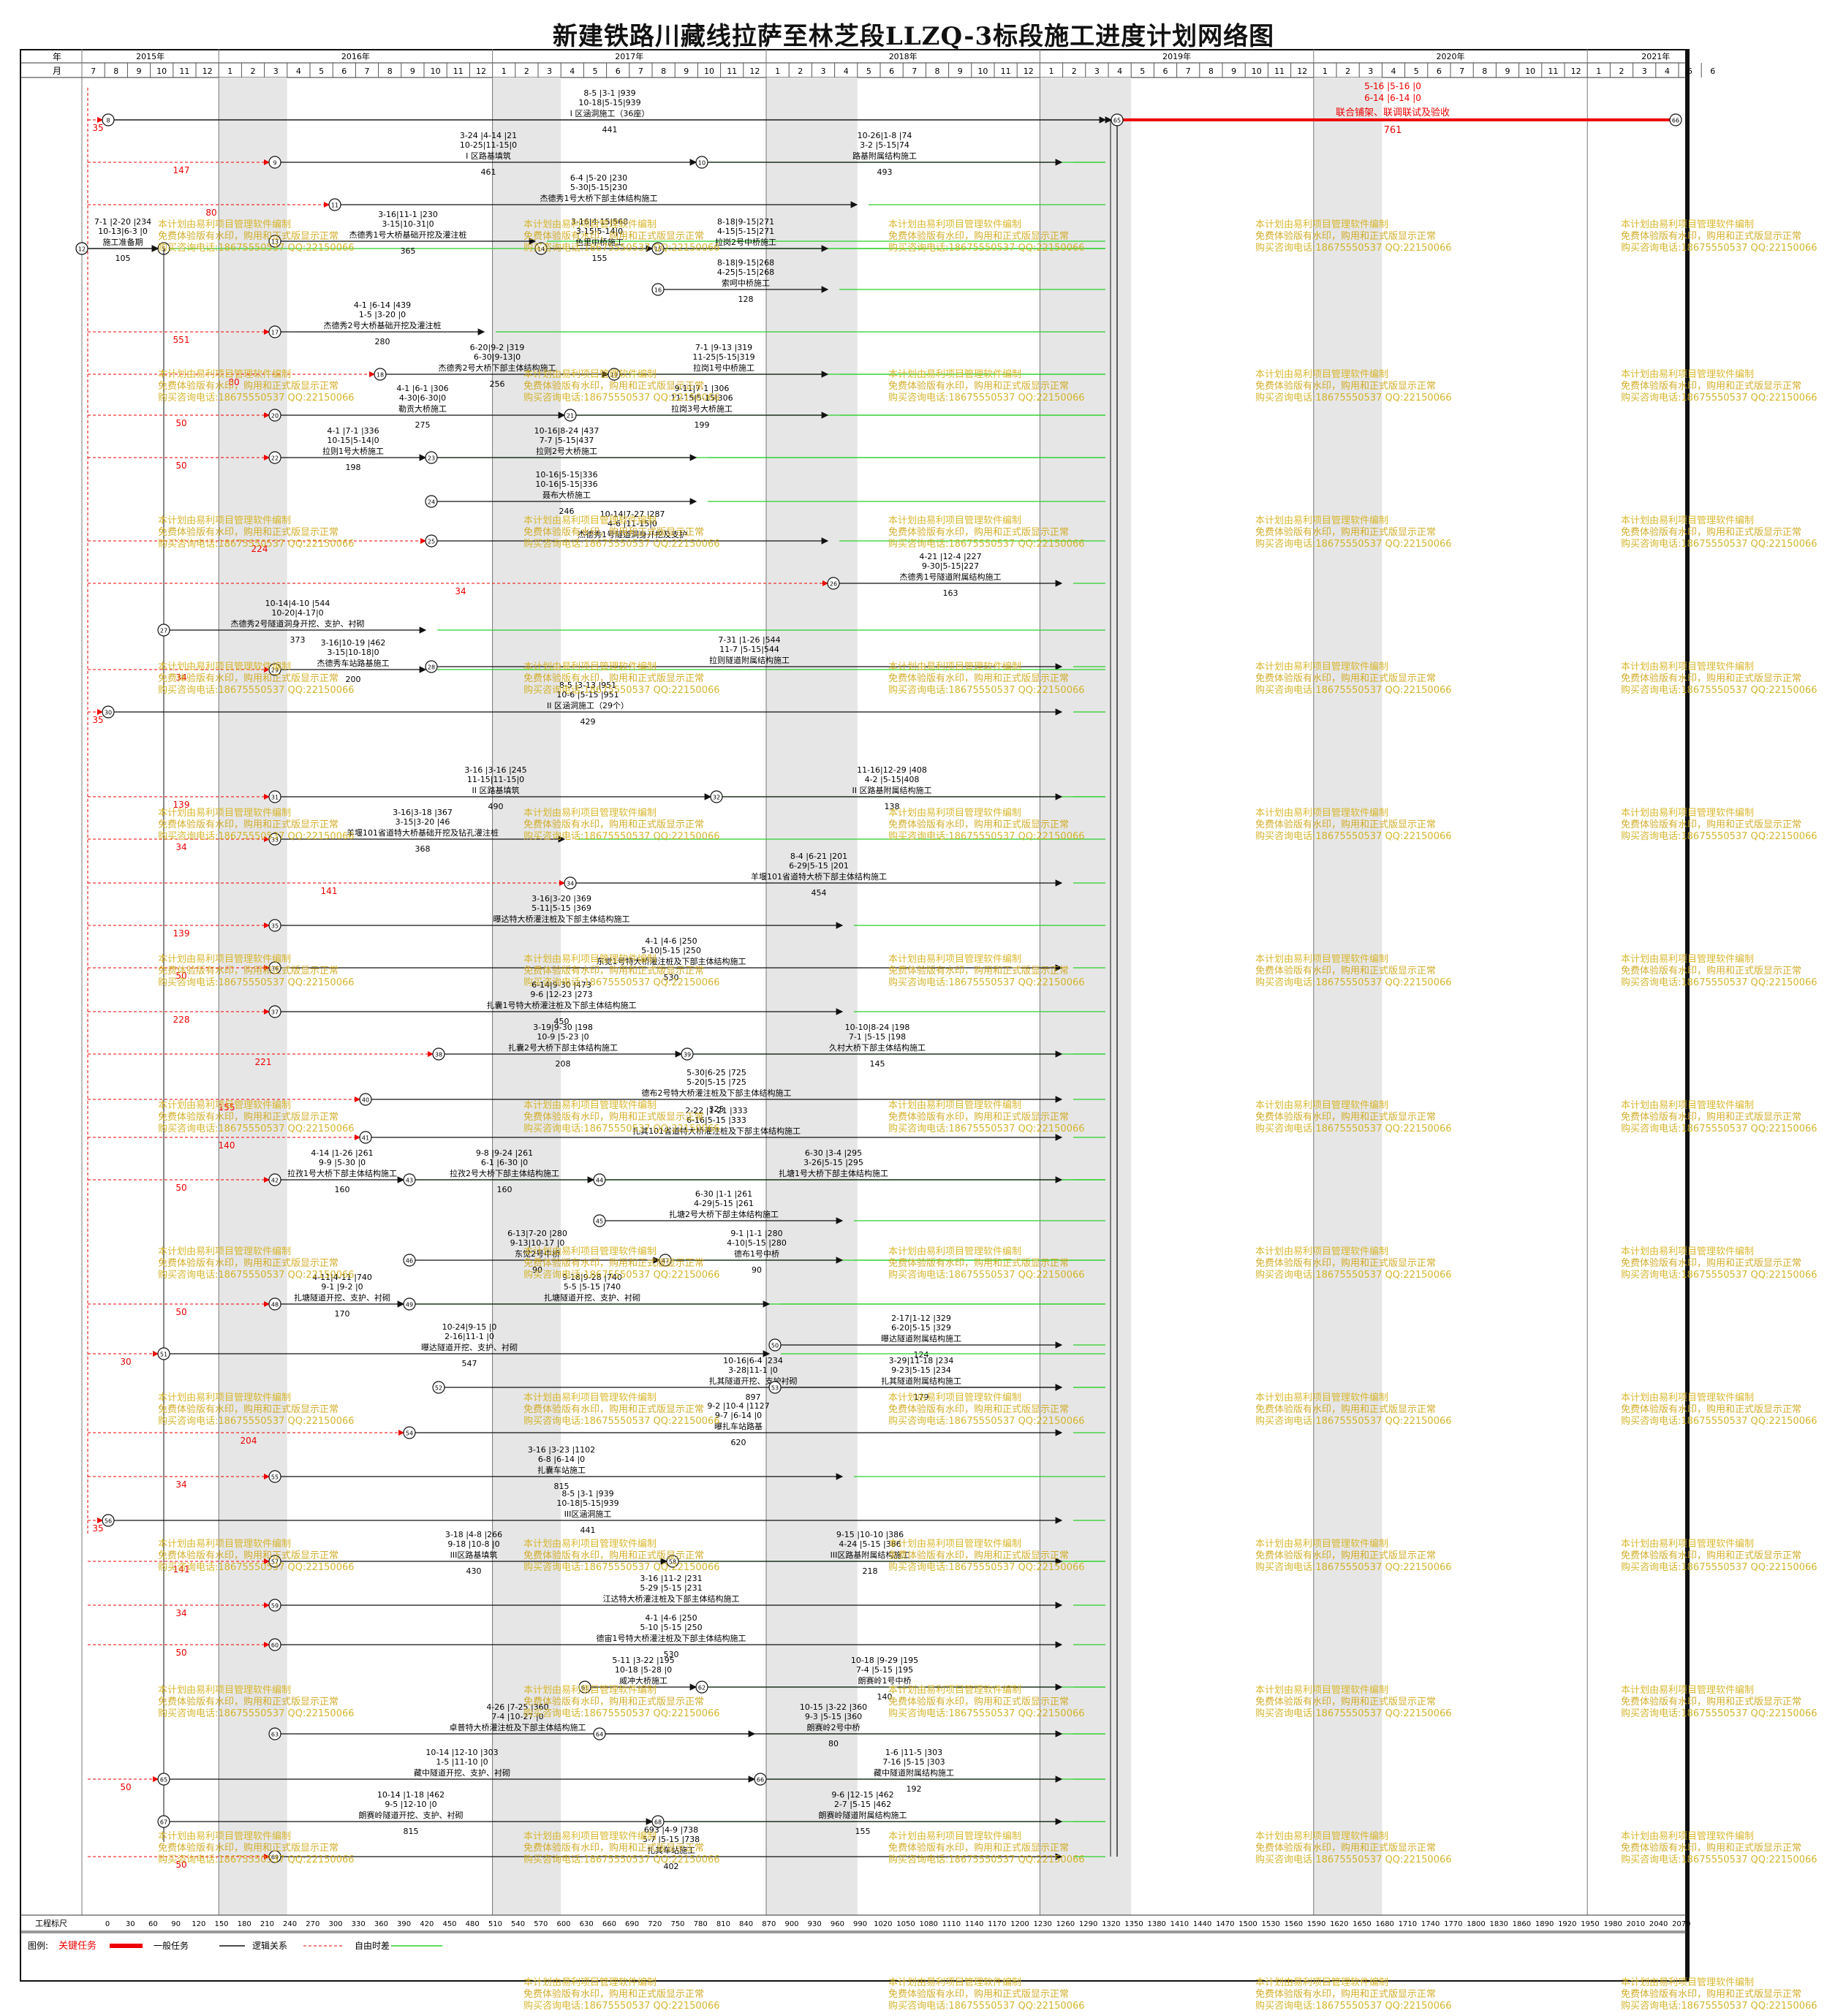 This screenshot has height=2016, width=1827. I want to click on task-name: II 区路基附属结构施工, so click(892, 790).